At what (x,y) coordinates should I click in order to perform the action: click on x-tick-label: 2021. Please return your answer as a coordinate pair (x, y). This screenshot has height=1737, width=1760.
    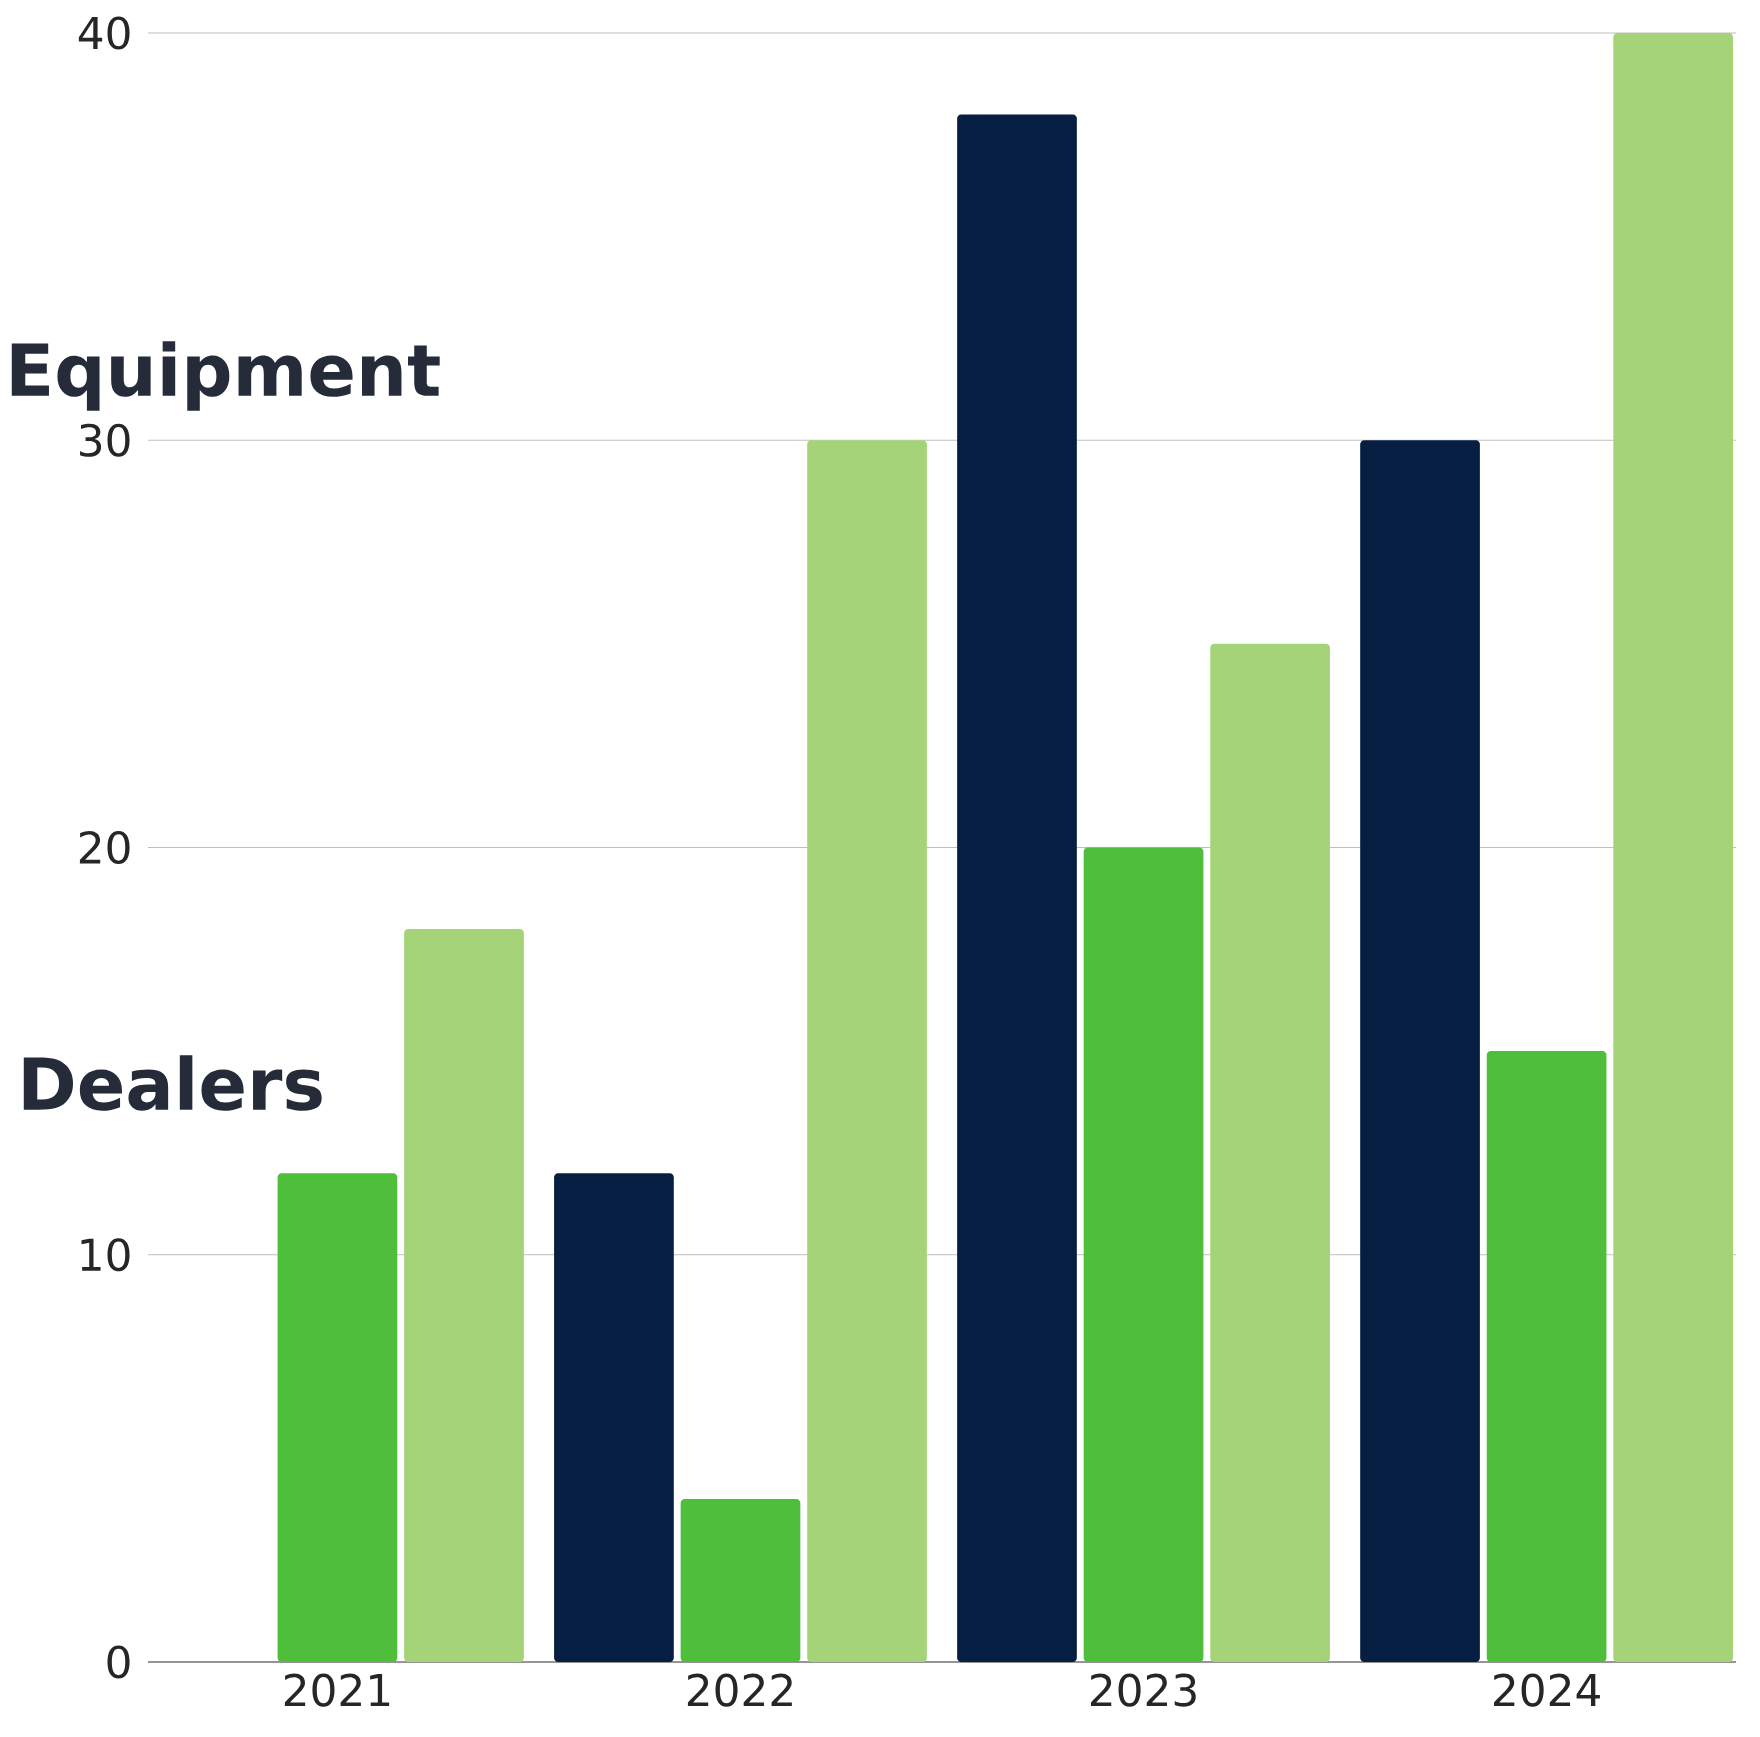
    Looking at the image, I should click on (337, 1690).